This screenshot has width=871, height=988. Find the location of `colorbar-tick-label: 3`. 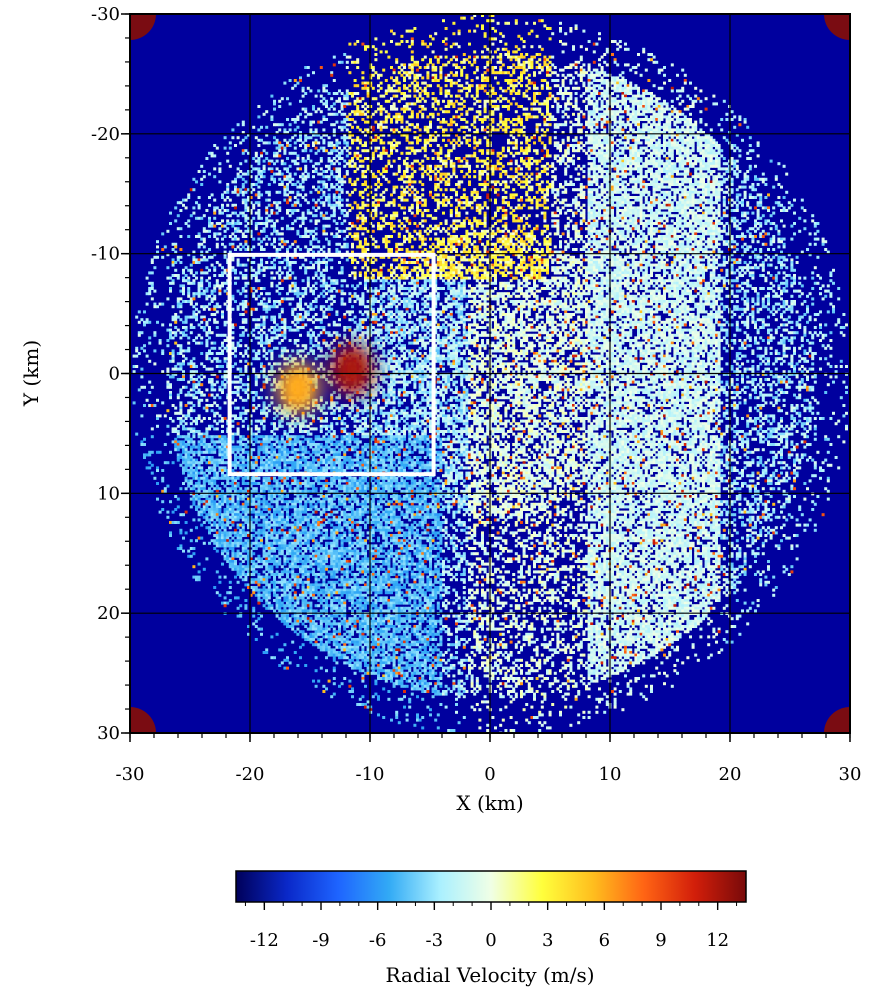

colorbar-tick-label: 3 is located at coordinates (547, 940).